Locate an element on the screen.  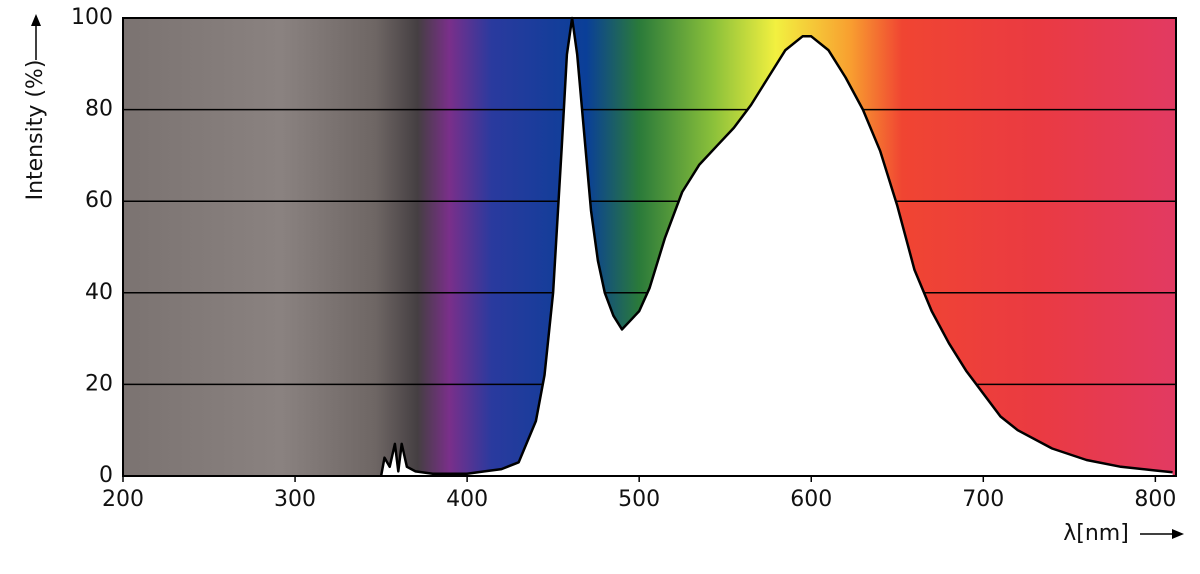
x-tick-label: 700 is located at coordinates (983, 499).